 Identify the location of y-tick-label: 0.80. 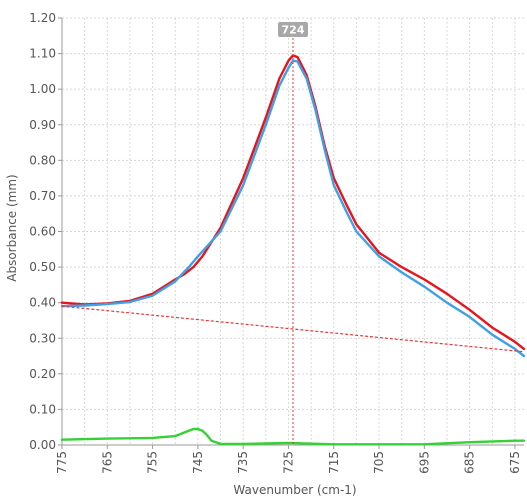
(42, 160).